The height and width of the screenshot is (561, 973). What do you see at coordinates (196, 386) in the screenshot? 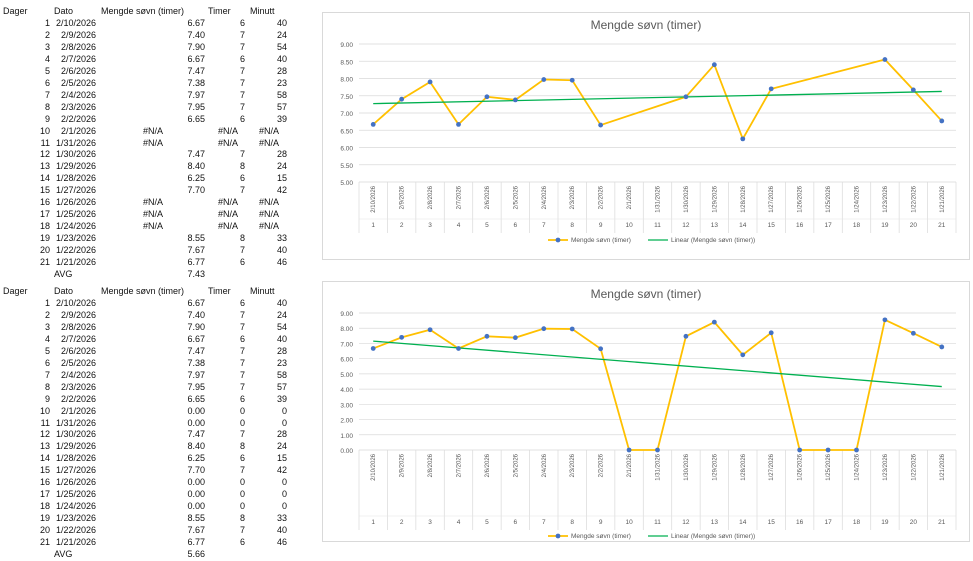
I see `sleep-hours-cell: 7.95` at bounding box center [196, 386].